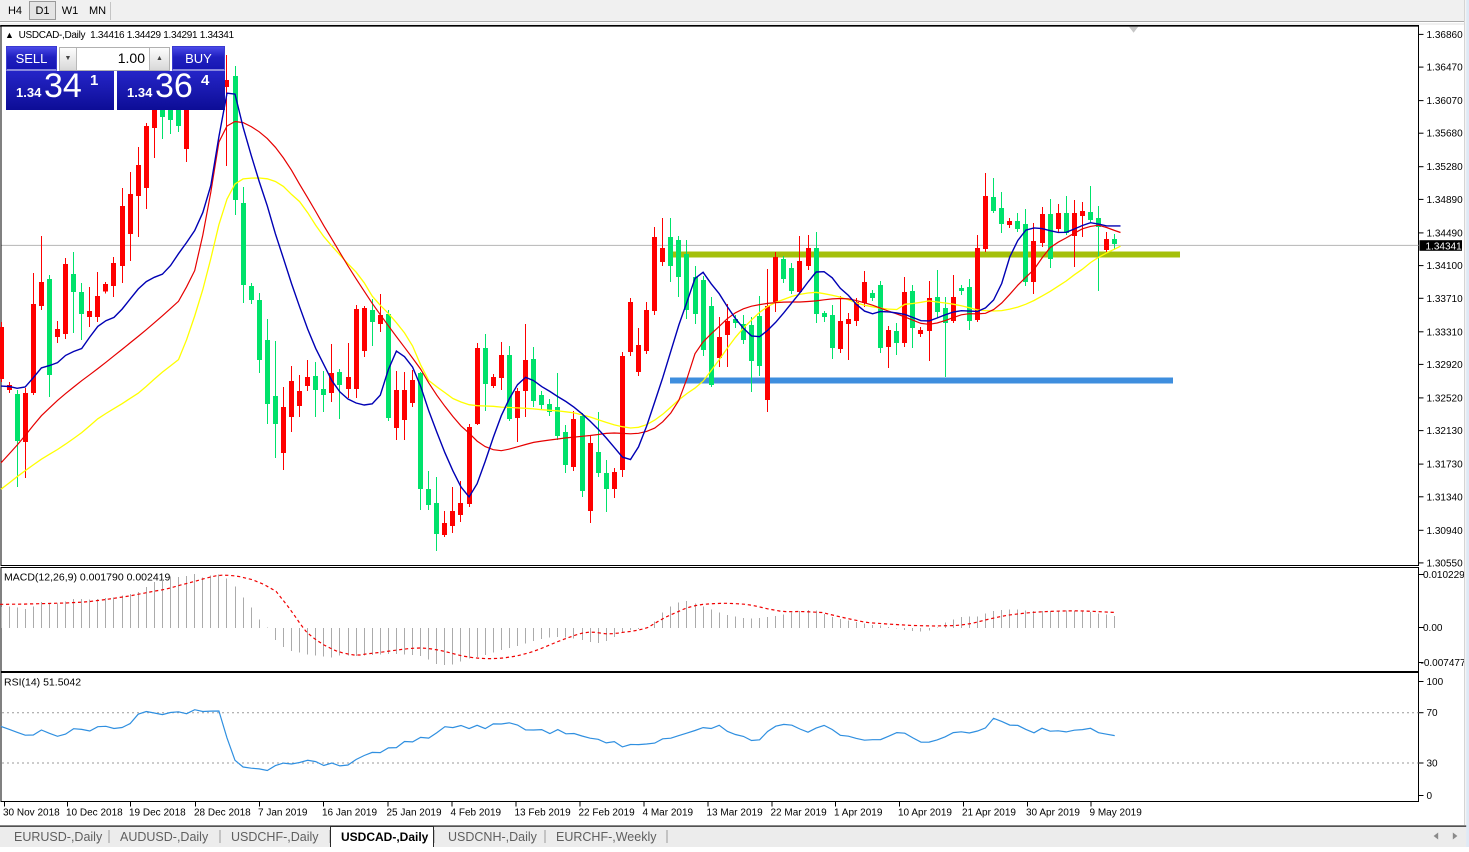  What do you see at coordinates (1116, 813) in the screenshot?
I see `svg-text: 9 May 2019` at bounding box center [1116, 813].